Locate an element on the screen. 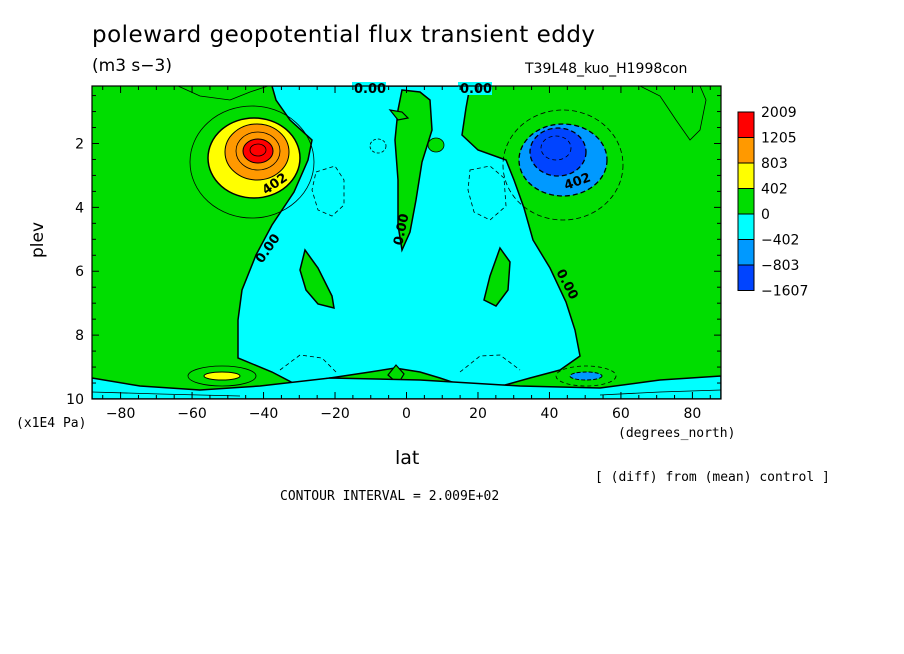  colorbar-label: −402 is located at coordinates (780, 241).